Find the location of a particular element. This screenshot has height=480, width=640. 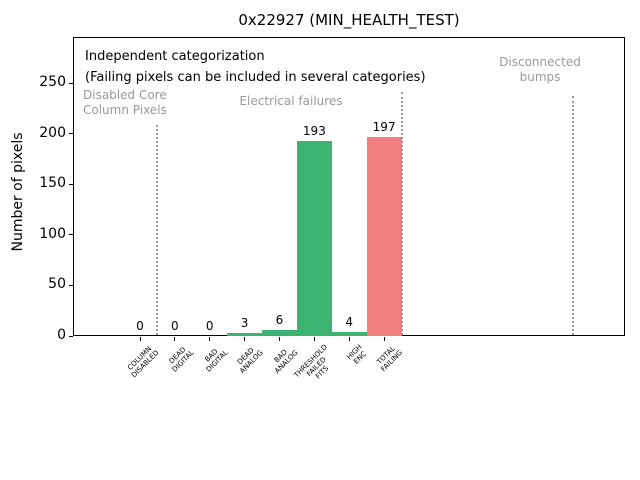

bar-value-label: 6 is located at coordinates (279, 319).